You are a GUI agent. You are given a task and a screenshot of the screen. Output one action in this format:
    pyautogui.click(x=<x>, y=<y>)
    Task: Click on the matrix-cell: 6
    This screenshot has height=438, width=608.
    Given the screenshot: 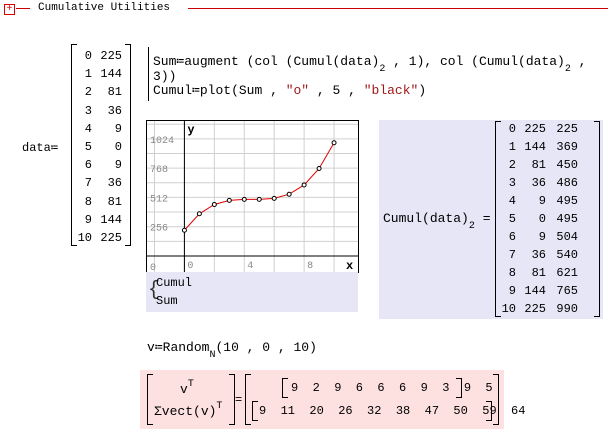 What is the action you would take?
    pyautogui.click(x=88, y=165)
    